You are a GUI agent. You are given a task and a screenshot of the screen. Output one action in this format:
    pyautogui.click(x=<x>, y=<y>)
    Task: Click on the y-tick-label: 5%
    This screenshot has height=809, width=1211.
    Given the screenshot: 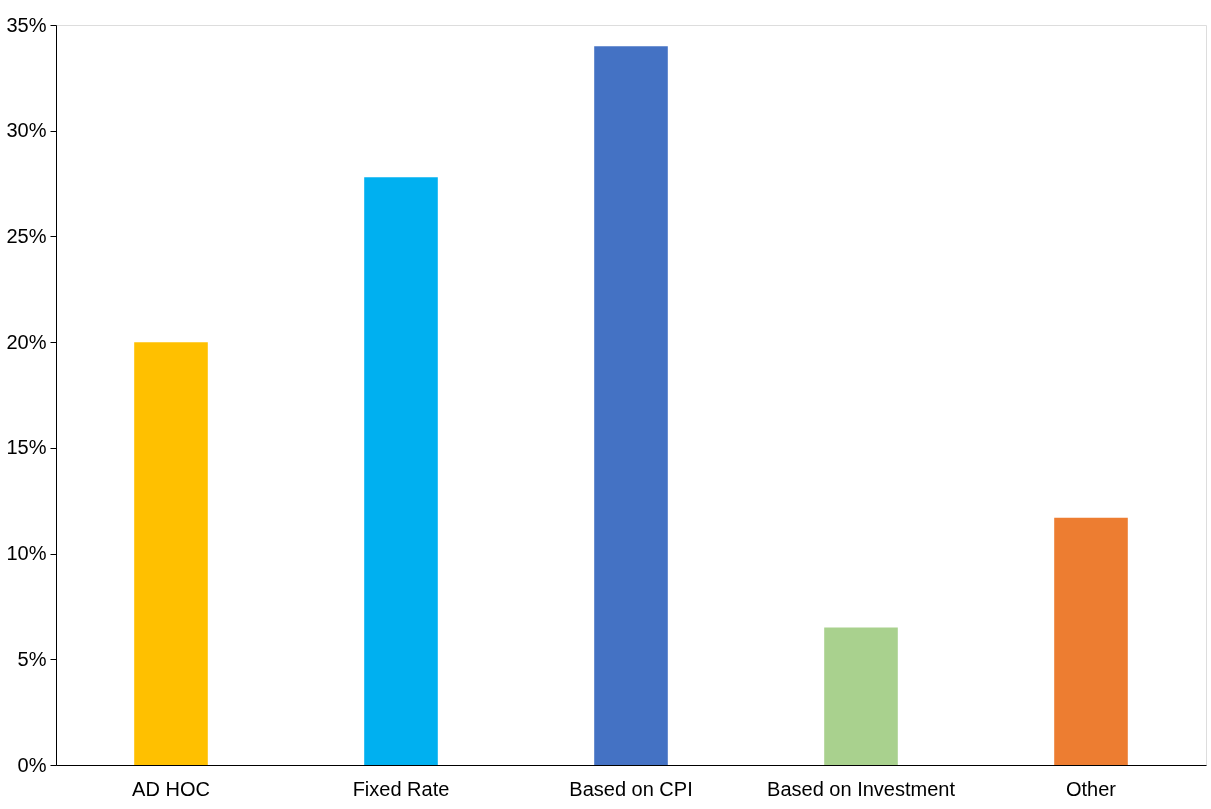 What is the action you would take?
    pyautogui.click(x=32, y=658)
    